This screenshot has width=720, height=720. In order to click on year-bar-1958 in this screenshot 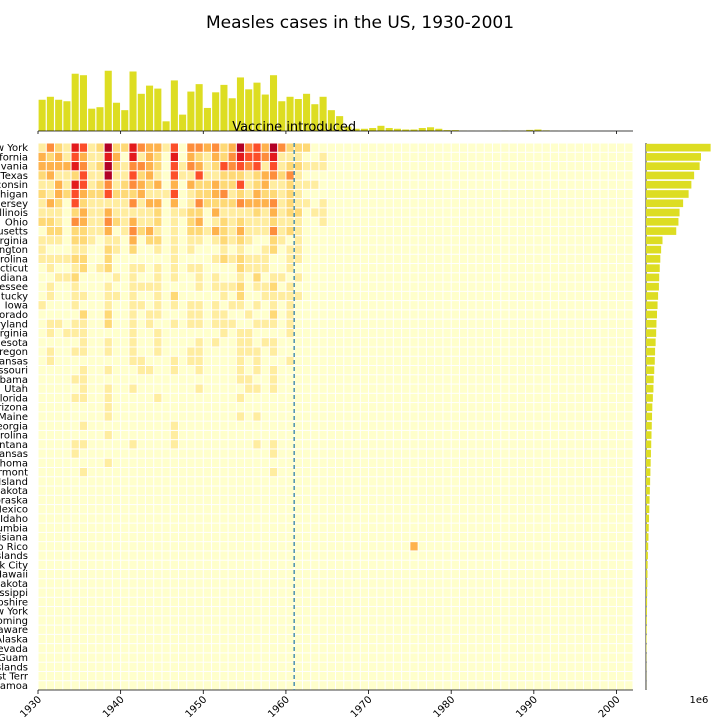, I will do `click(273, 103)`.